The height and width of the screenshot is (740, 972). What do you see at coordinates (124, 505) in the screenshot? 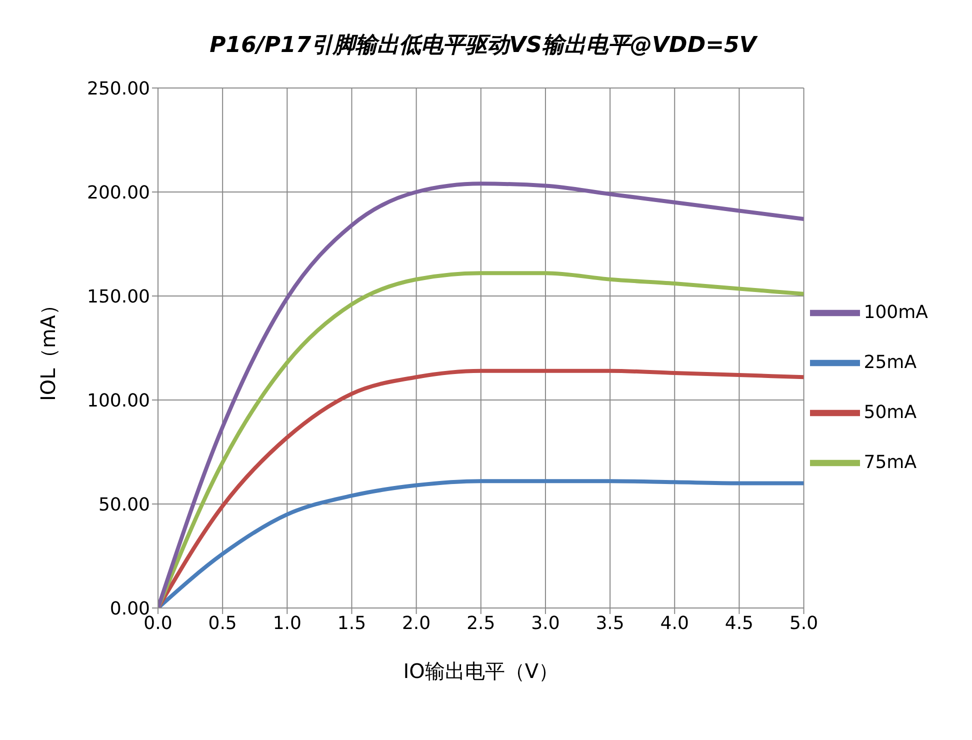
I see `y-tick-label: 50.00` at bounding box center [124, 505].